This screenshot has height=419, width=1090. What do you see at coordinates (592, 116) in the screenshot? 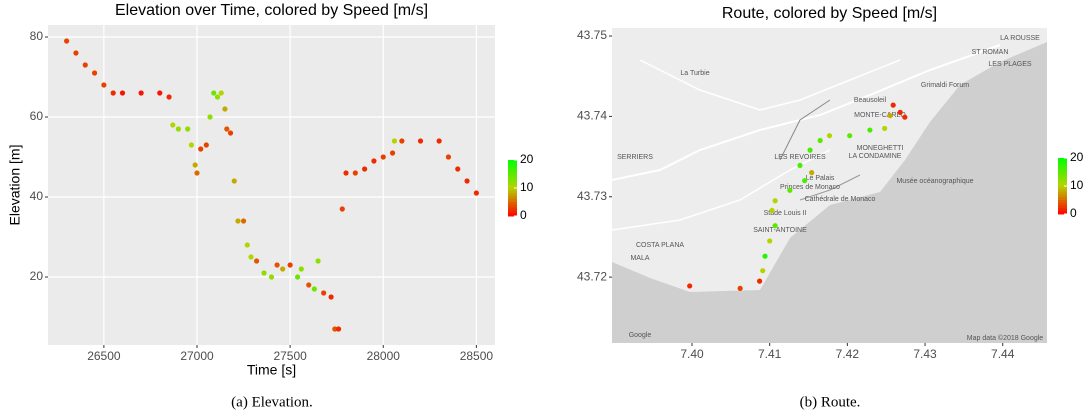
I see `y-tick-label: 43.74` at bounding box center [592, 116].